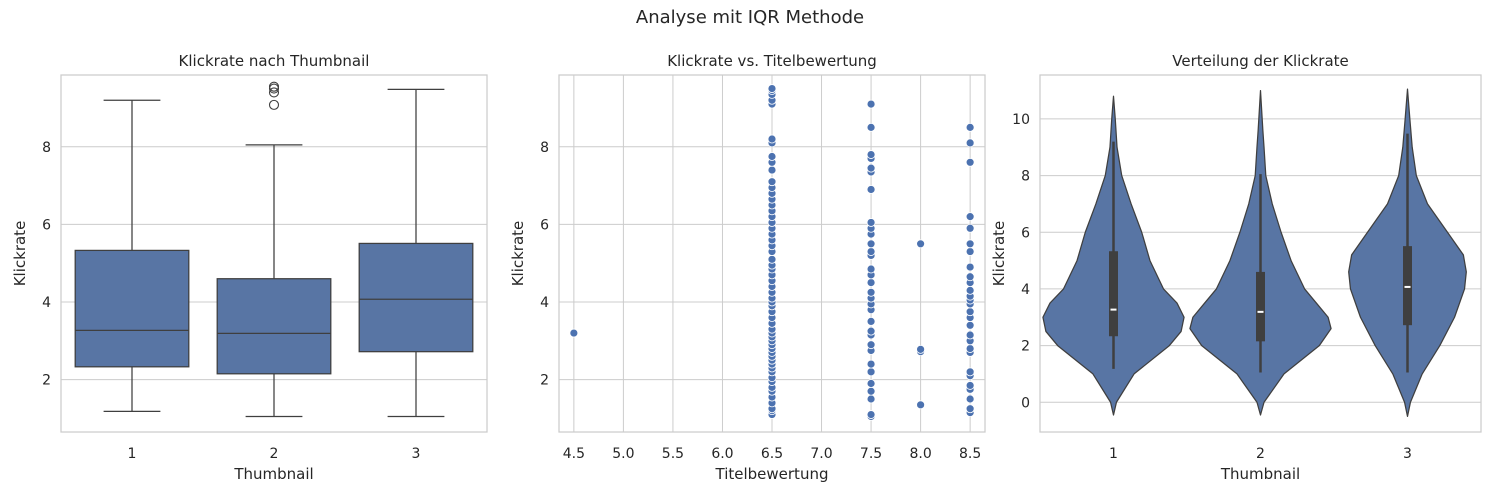 This screenshot has width=1500, height=500. Describe the element at coordinates (274, 61) in the screenshot. I see `boxplot-title: Klickrate nach Thumbnail` at that location.